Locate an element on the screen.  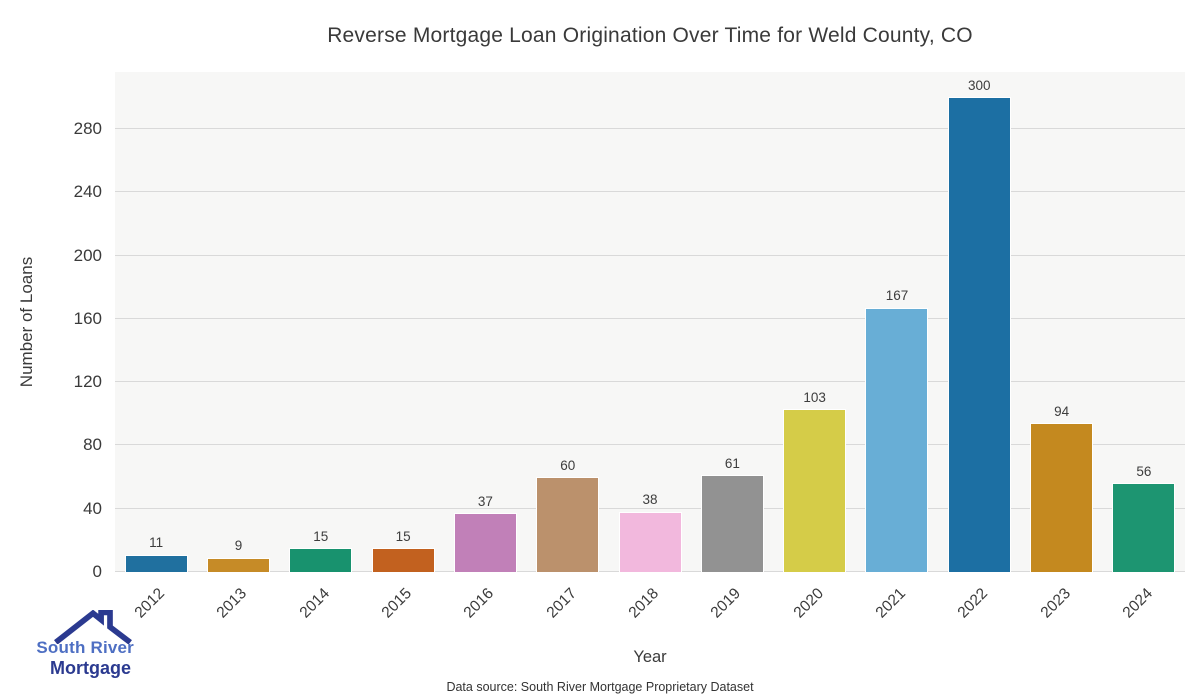
y-tick-label: 40 is located at coordinates (92, 508).